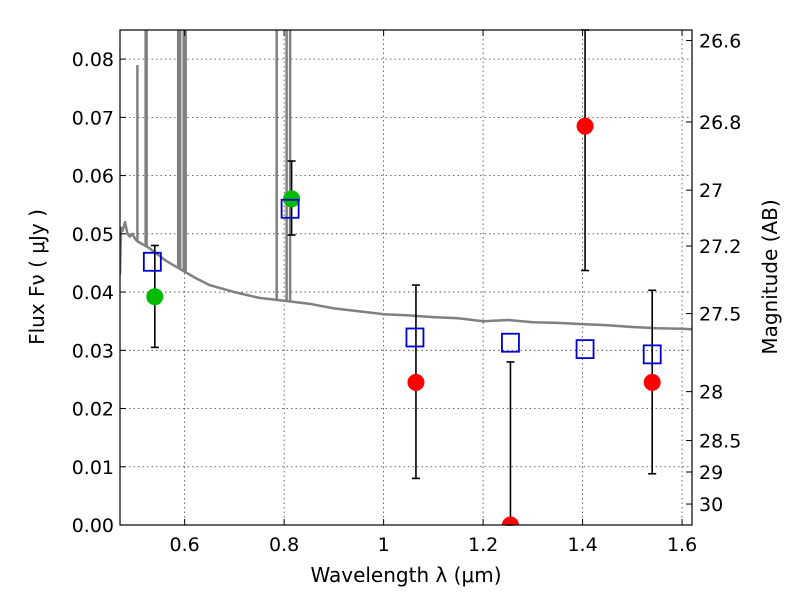  What do you see at coordinates (720, 247) in the screenshot?
I see `y2-tick-label: 27.2` at bounding box center [720, 247].